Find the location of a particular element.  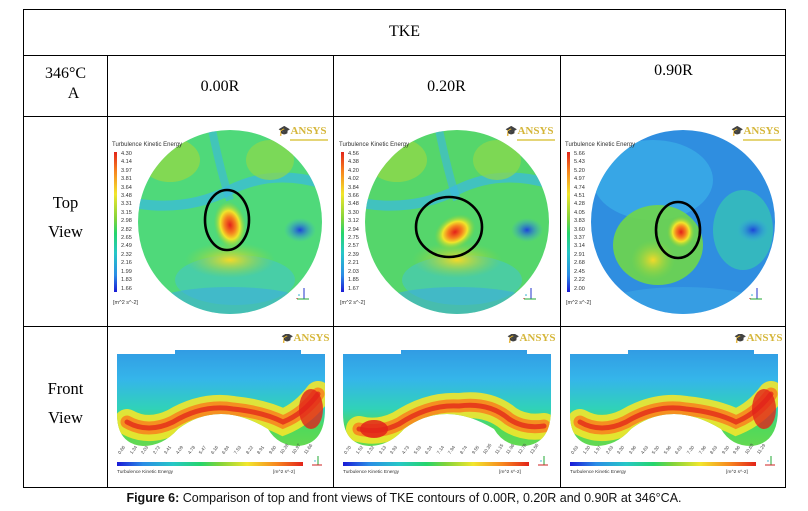

legend-tick-label: 4.56 is located at coordinates (353, 154).